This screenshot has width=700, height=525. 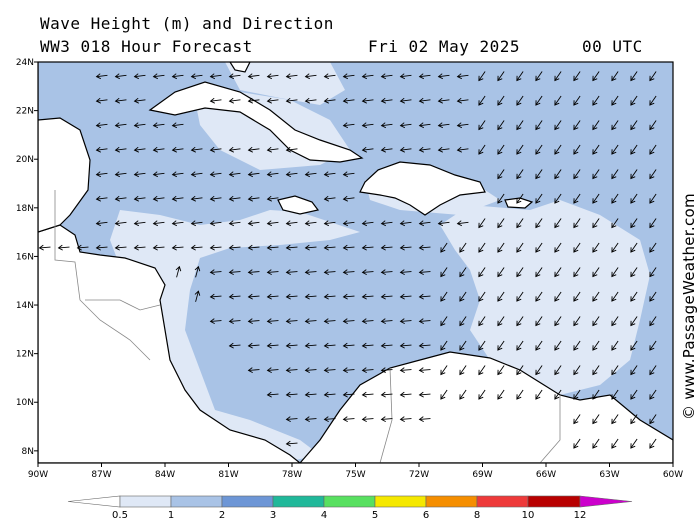 What do you see at coordinates (171, 515) in the screenshot?
I see `legend-label: 1` at bounding box center [171, 515].